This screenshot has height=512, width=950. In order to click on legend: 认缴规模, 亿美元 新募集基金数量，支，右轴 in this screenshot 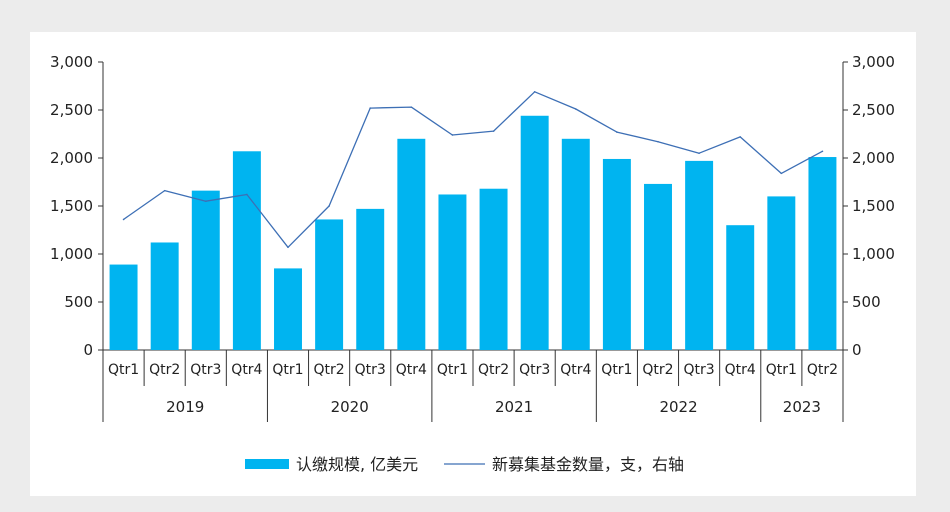, I will do `click(464, 464)`.